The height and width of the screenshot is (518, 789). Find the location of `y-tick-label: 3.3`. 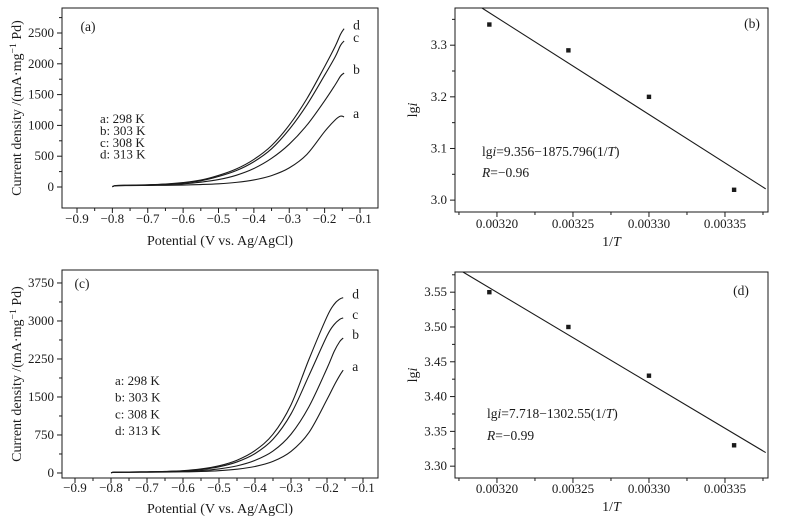

y-tick-label: 3.3 is located at coordinates (439, 44).